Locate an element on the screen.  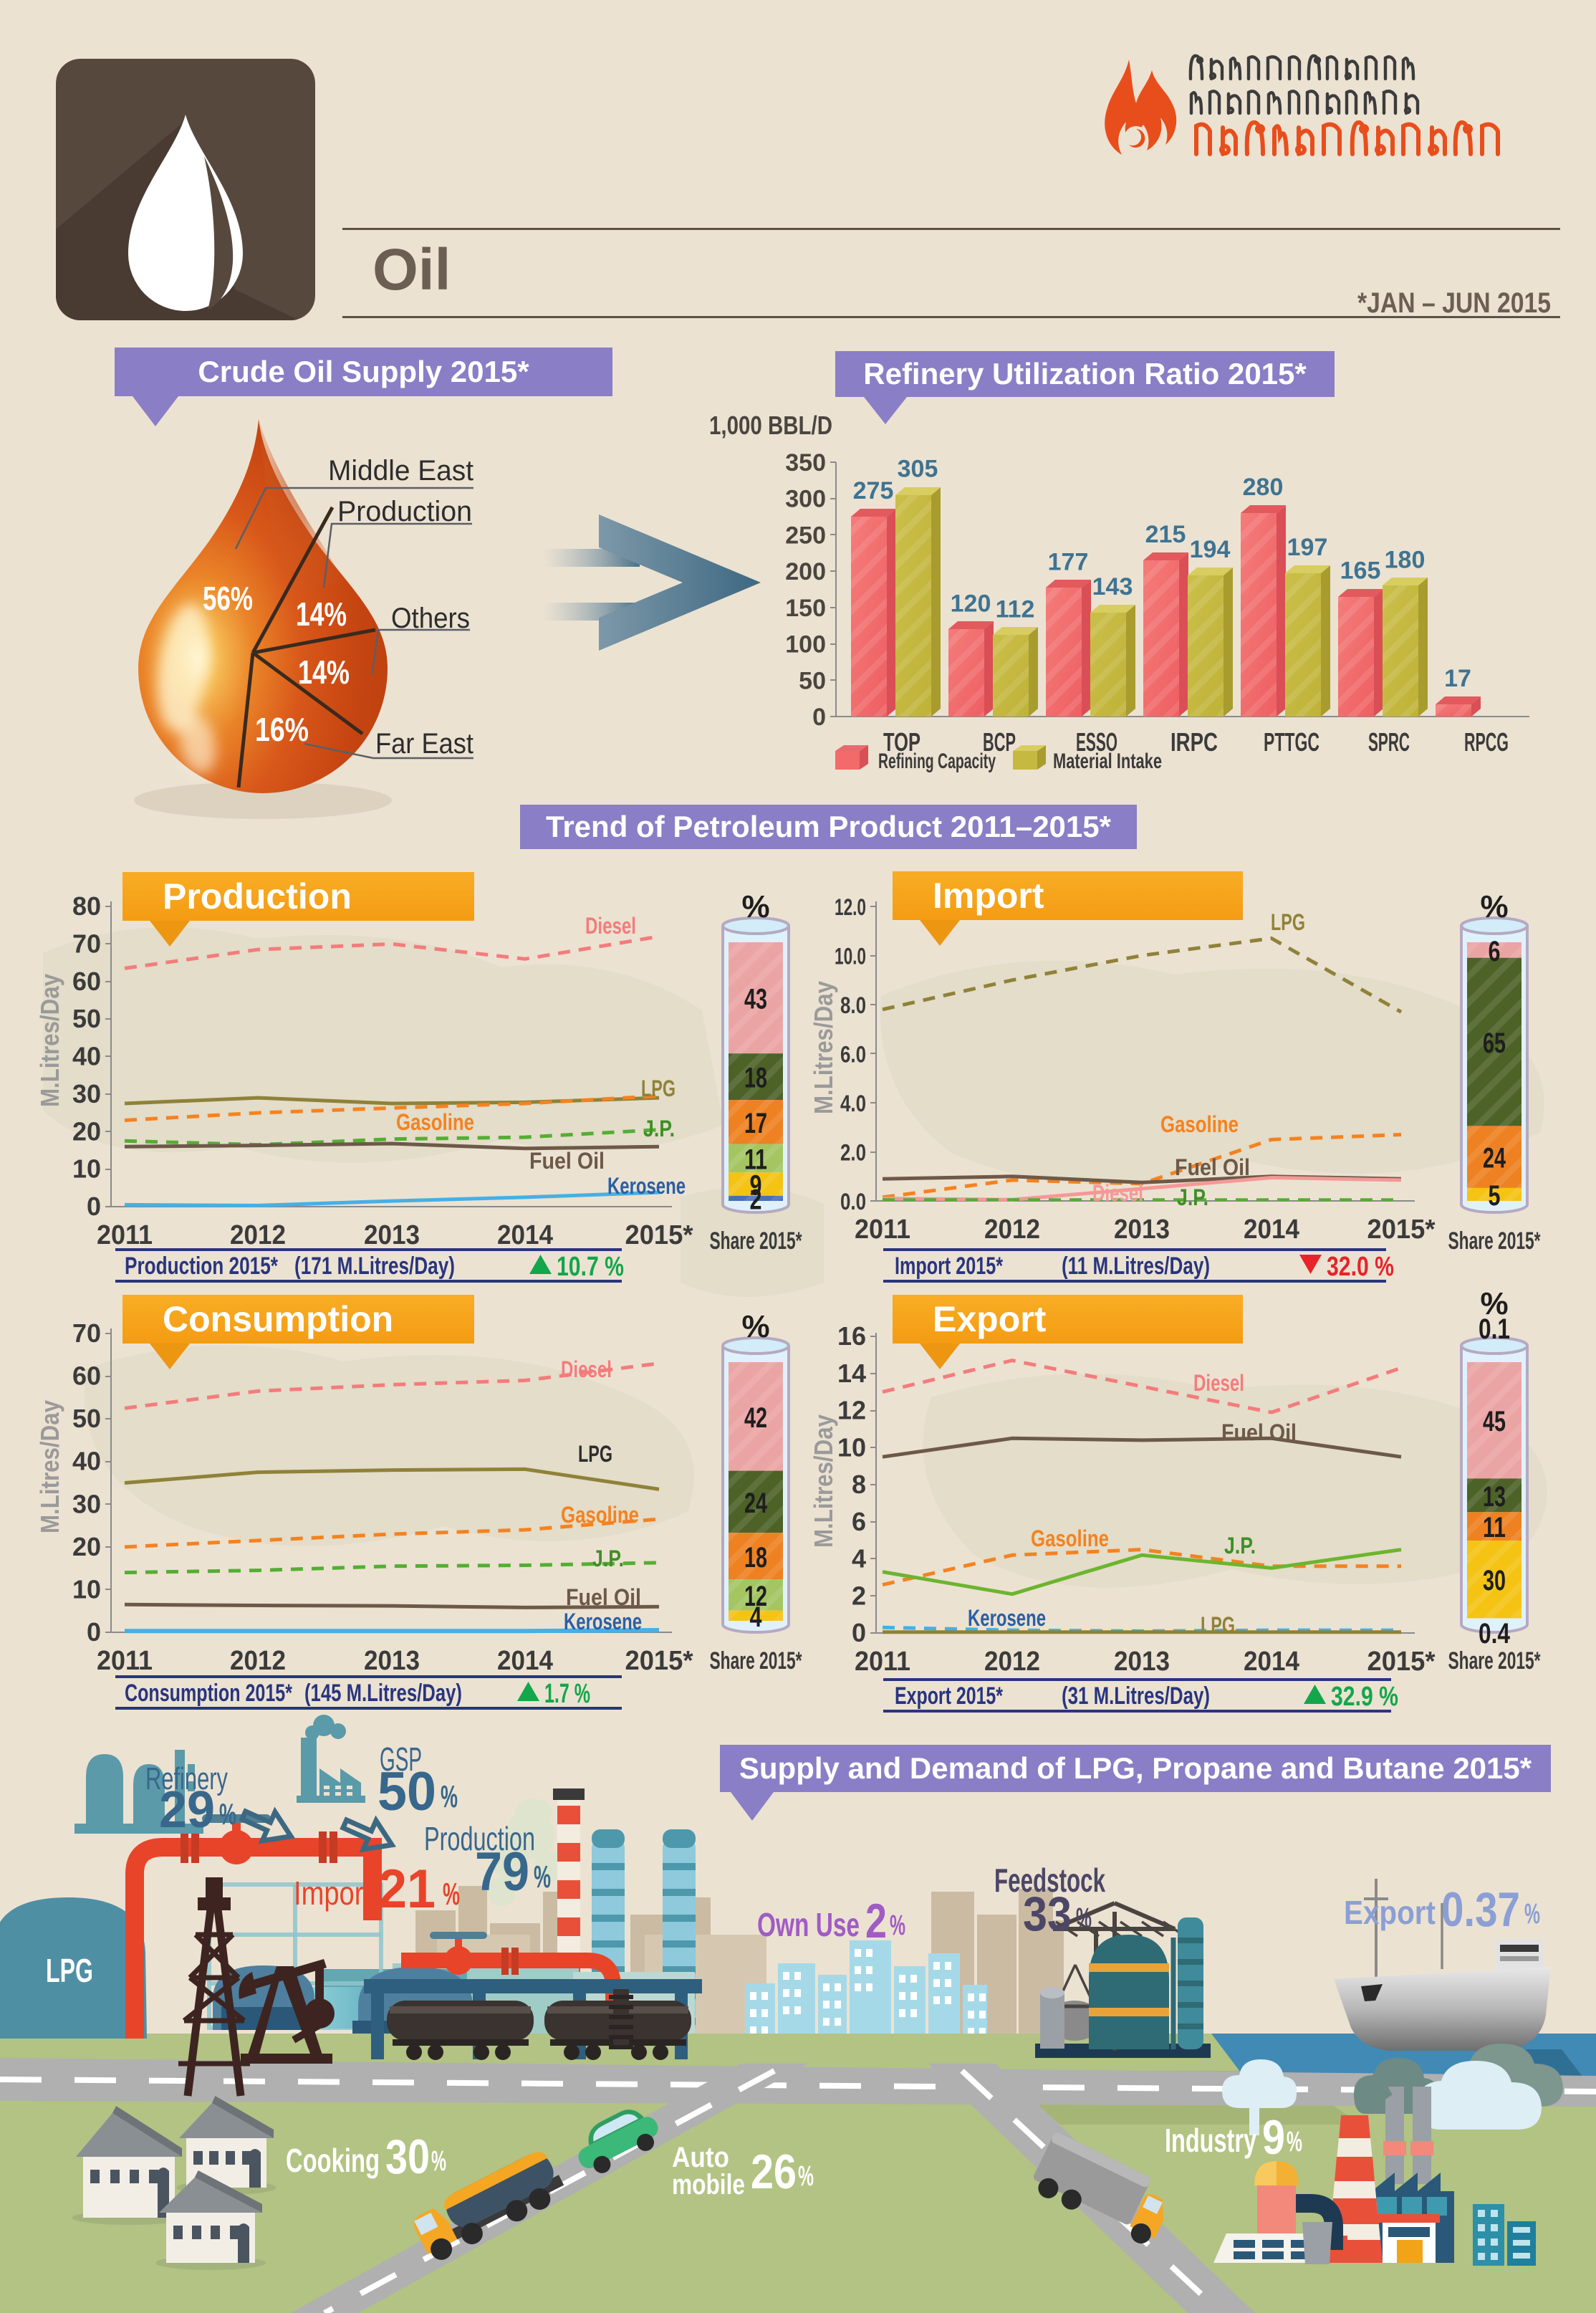
svg-text: SPRC is located at coordinates (1389, 742).